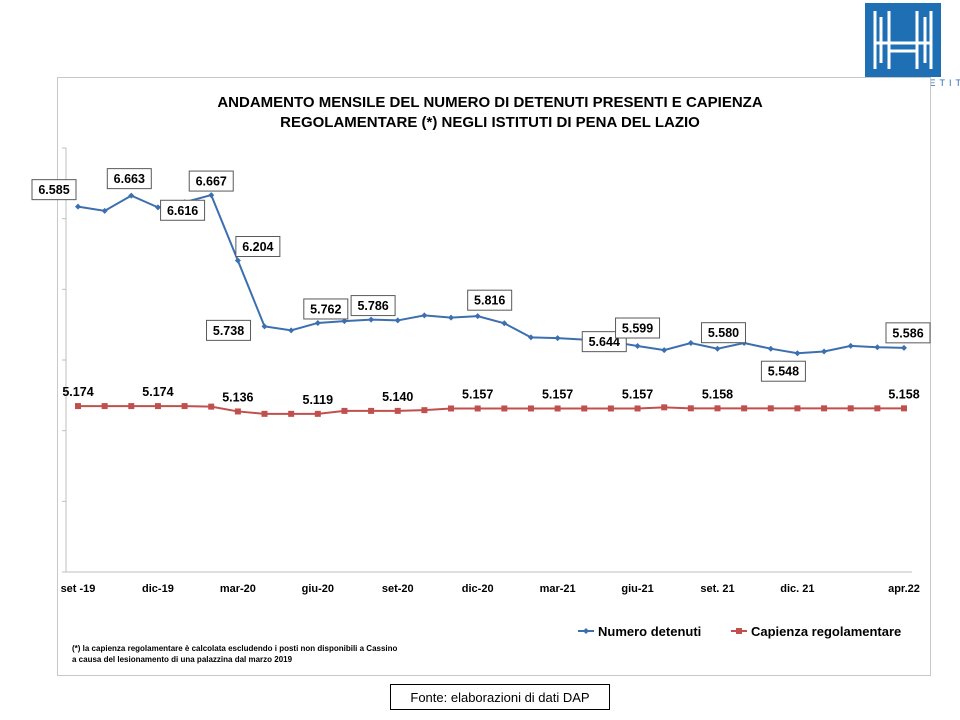 The image size is (960, 720). I want to click on legend-marker-detenuti, so click(586, 631).